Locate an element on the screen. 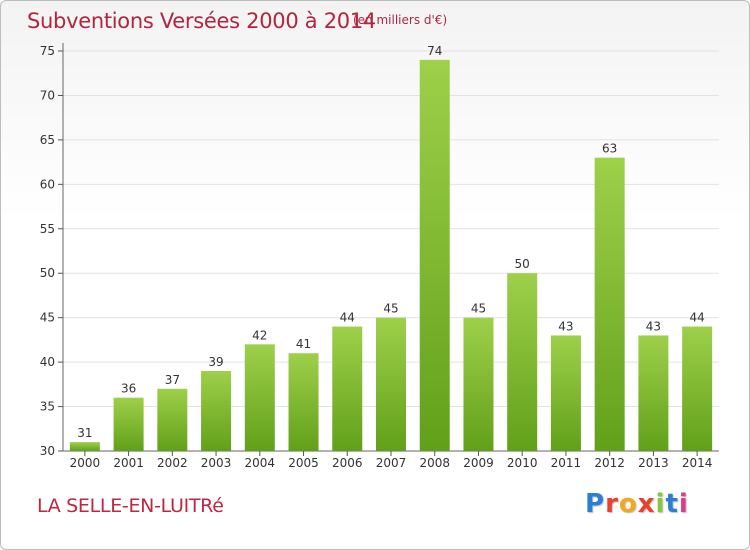 This screenshot has width=750, height=550. x-tick-label: 2011 is located at coordinates (566, 463).